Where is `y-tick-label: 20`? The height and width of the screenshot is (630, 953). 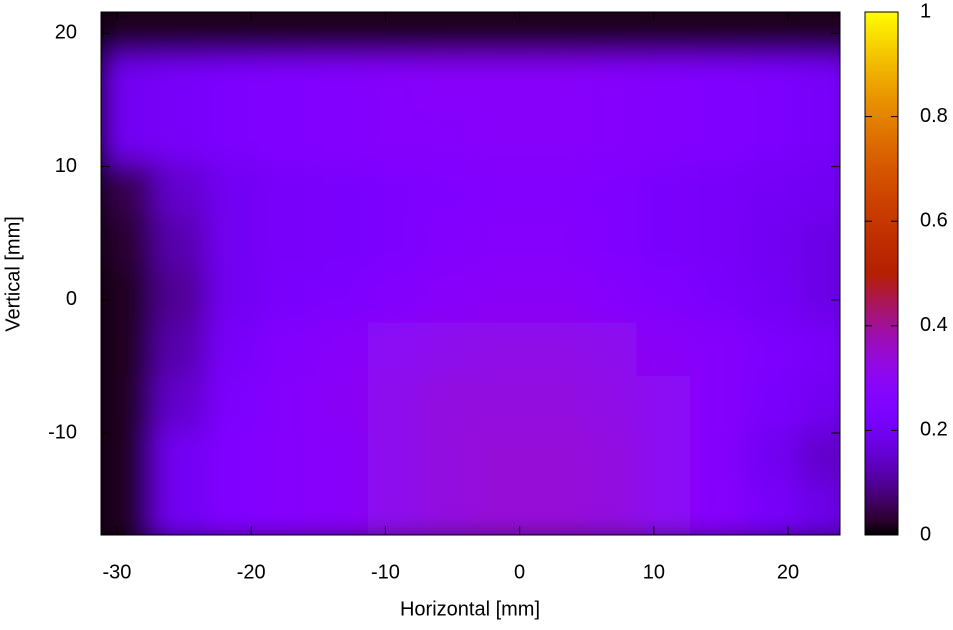
y-tick-label: 20 is located at coordinates (66, 33).